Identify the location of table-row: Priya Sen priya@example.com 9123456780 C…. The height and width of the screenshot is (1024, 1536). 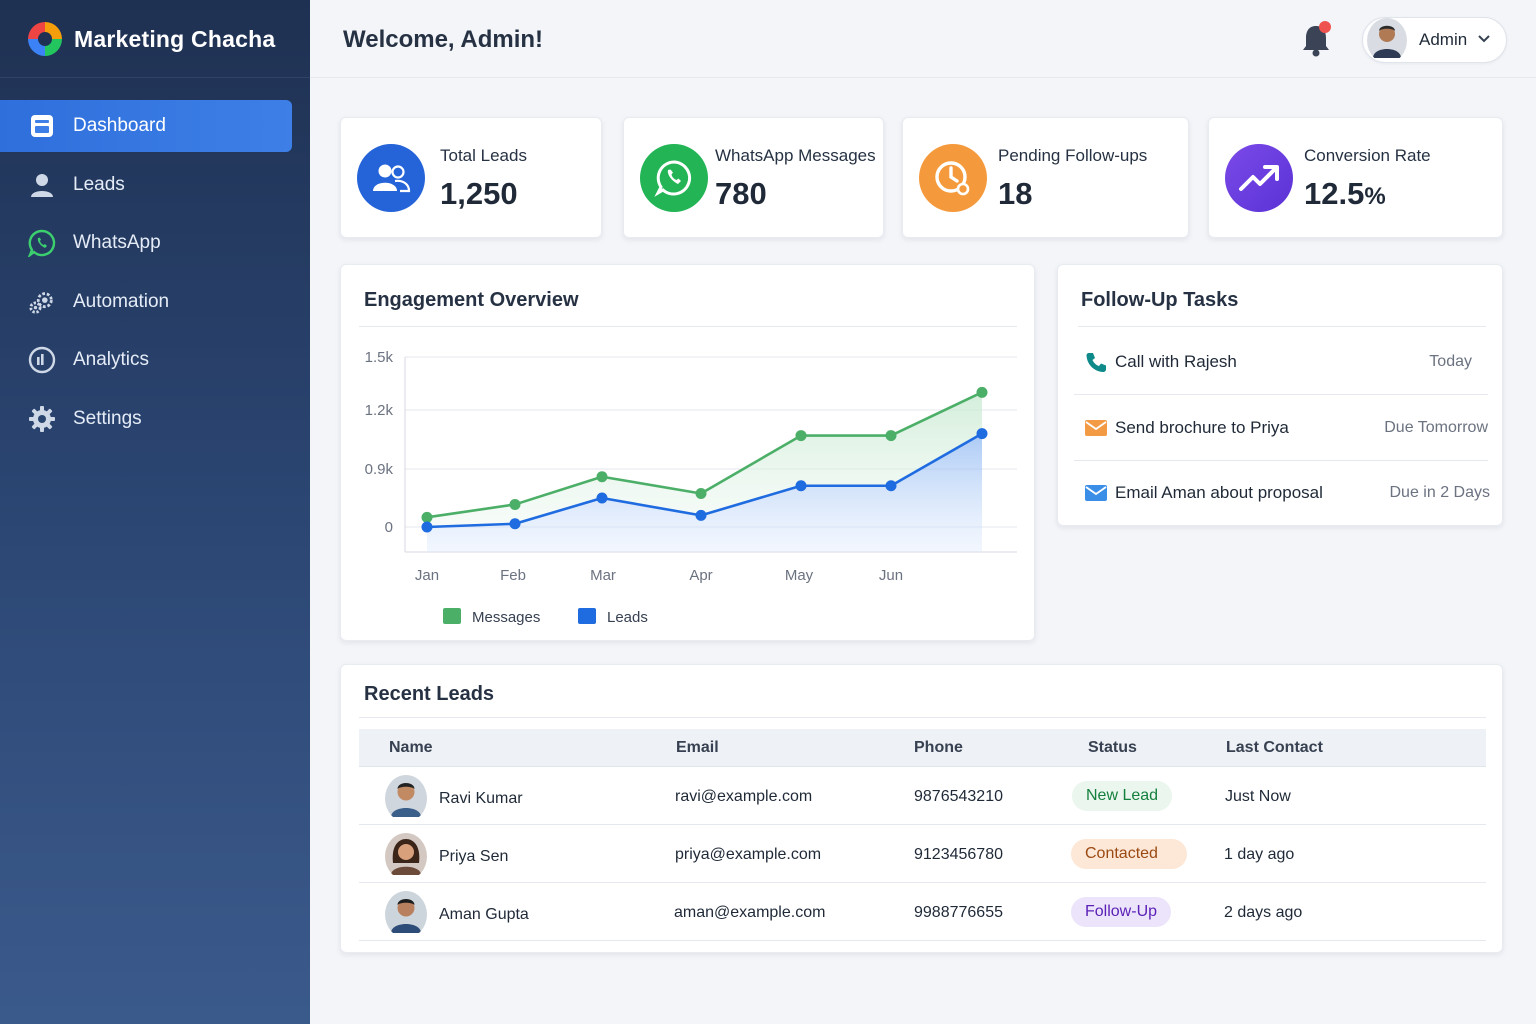
(922, 854).